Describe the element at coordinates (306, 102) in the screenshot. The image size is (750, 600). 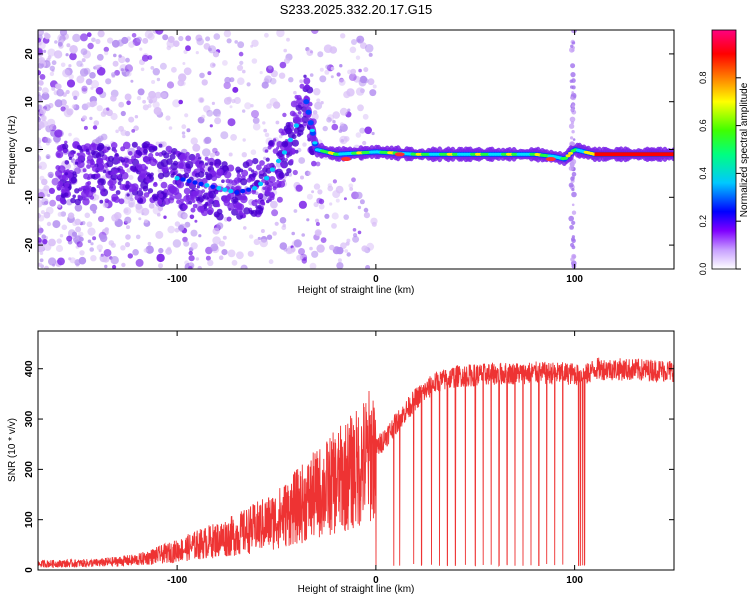
I see `ridge-band` at that location.